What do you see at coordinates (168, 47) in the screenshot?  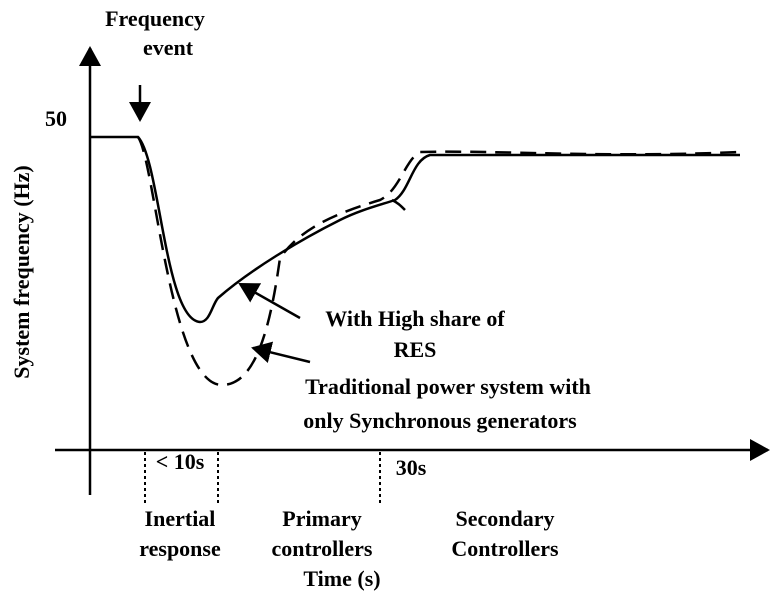 I see `event-label: event` at bounding box center [168, 47].